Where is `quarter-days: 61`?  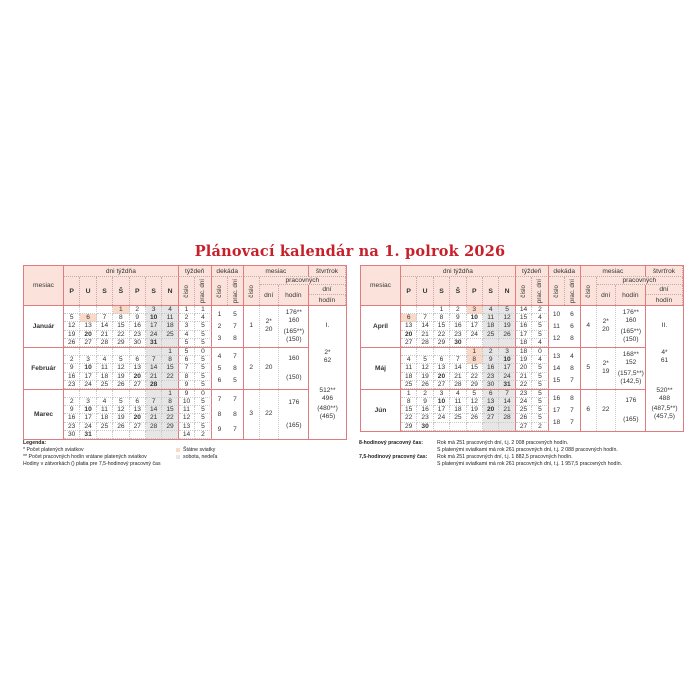 quarter-days: 61 is located at coordinates (664, 360).